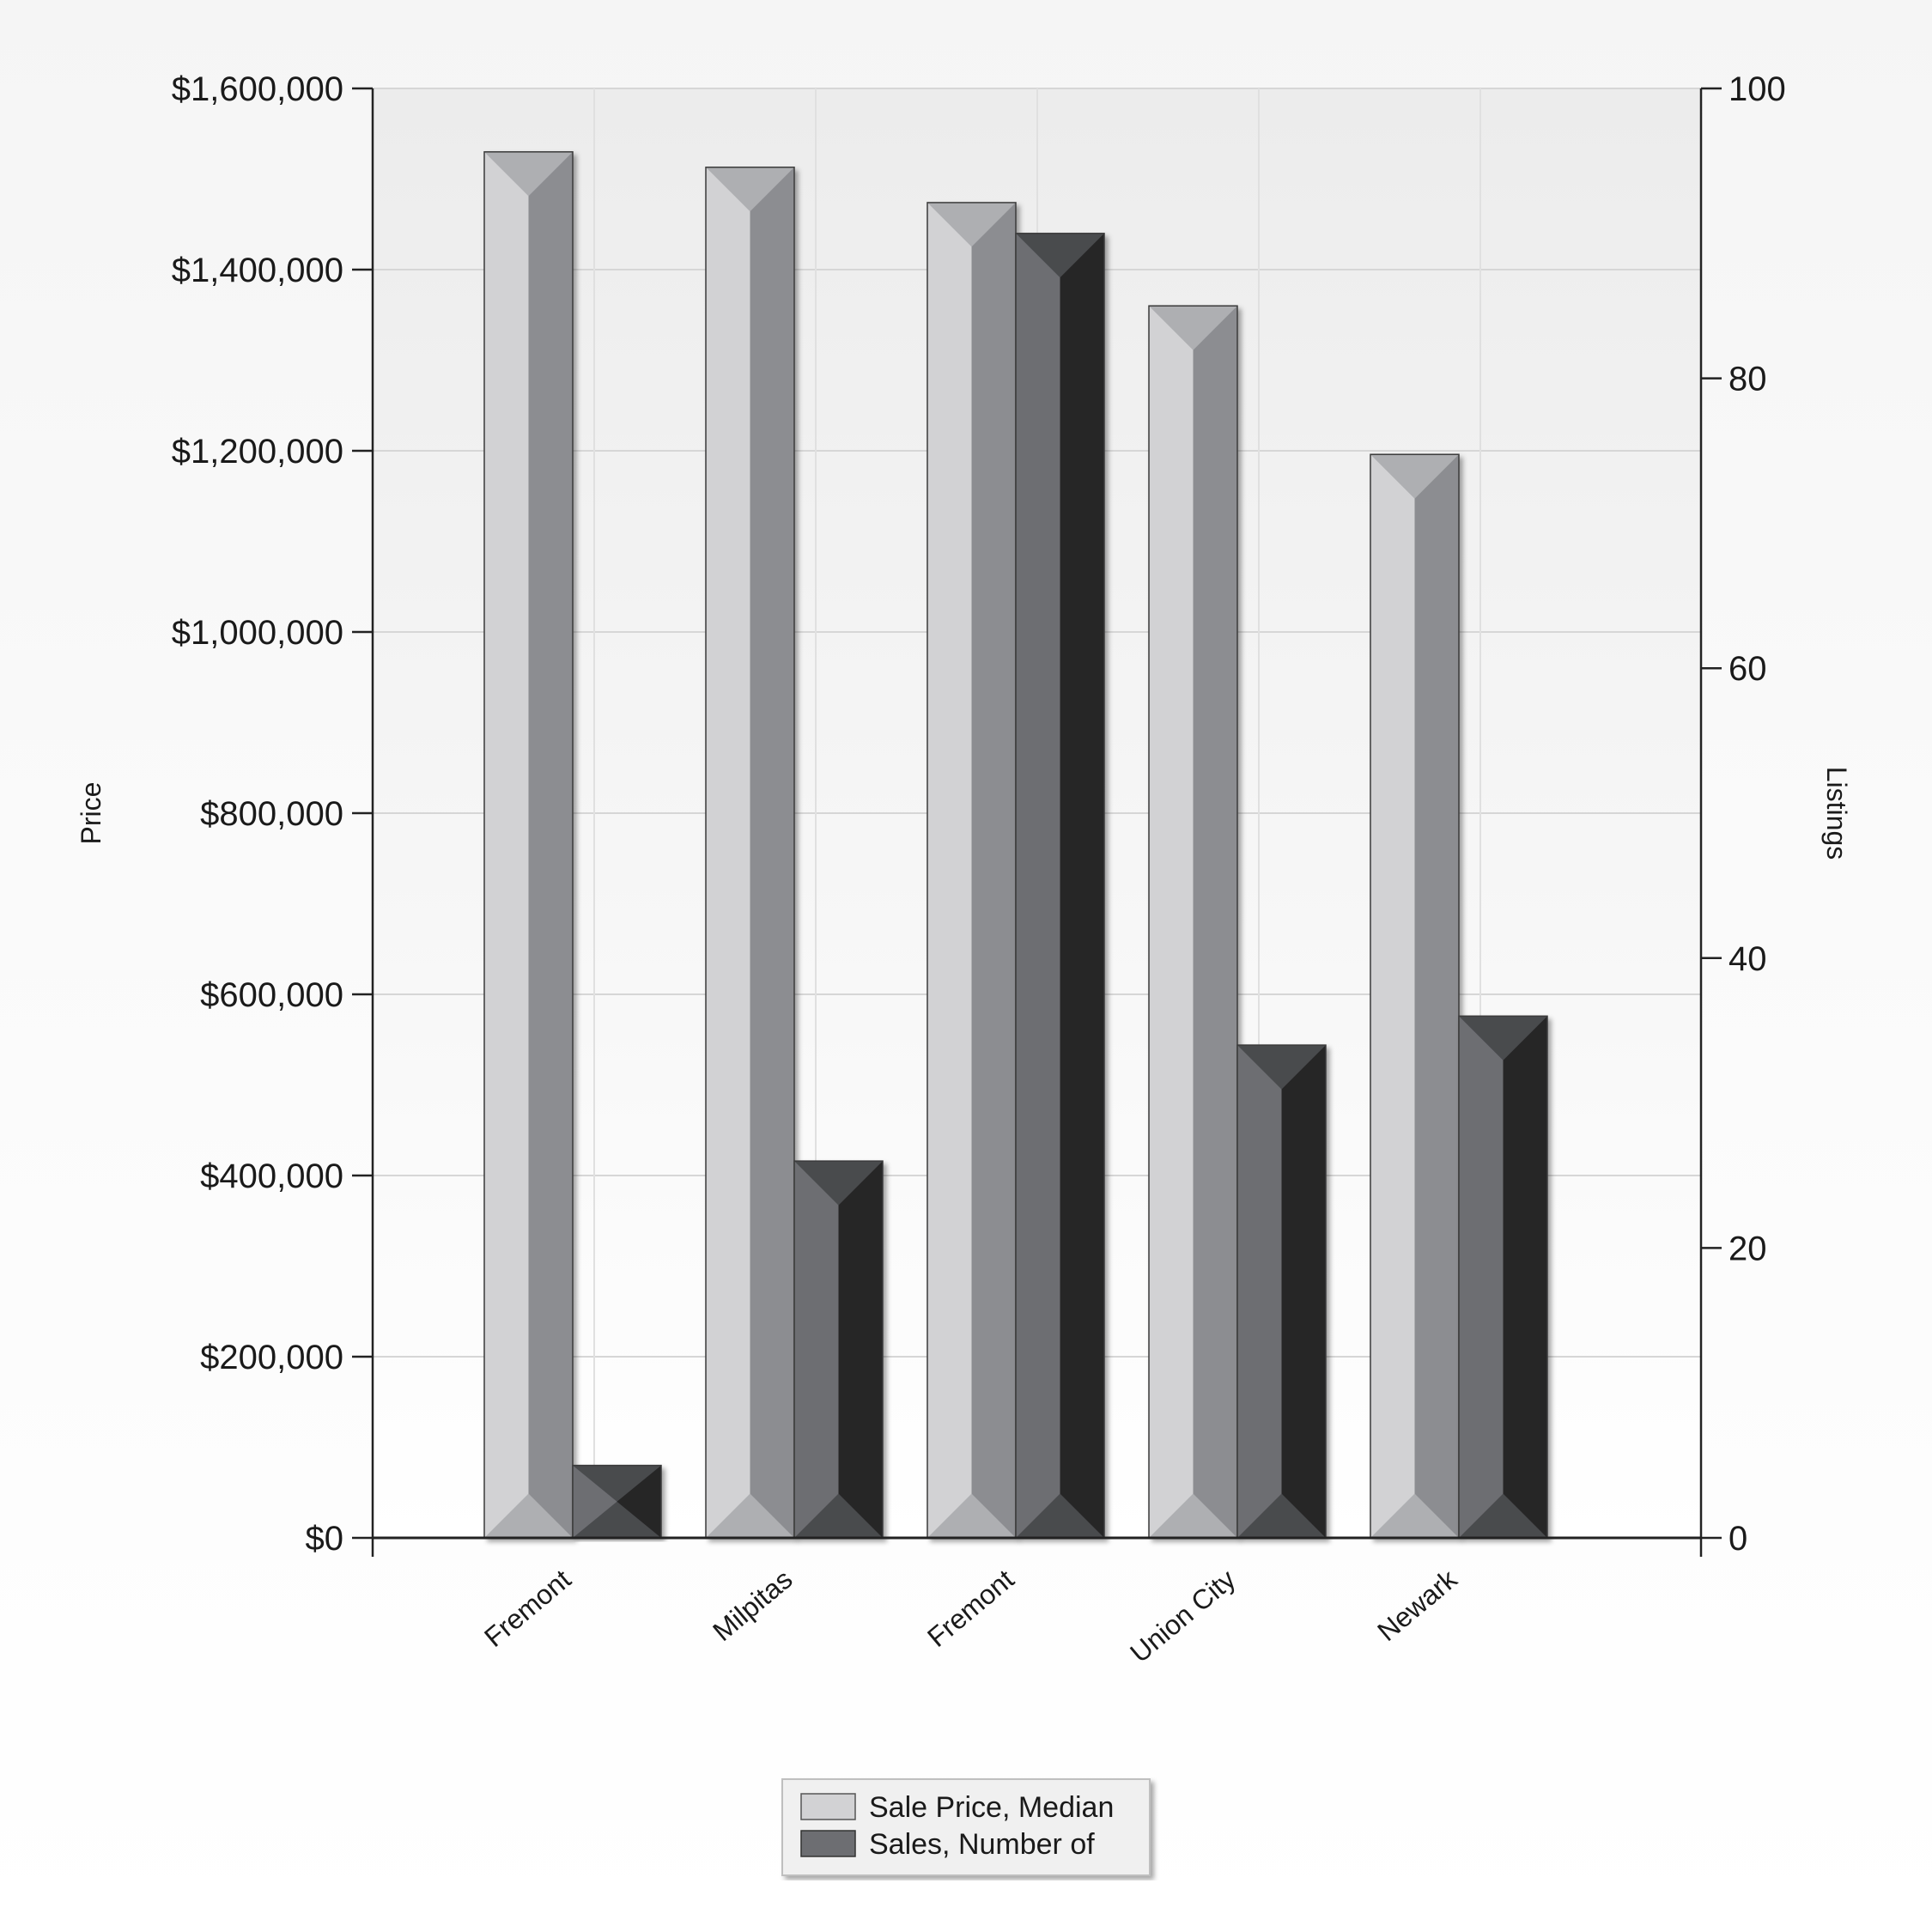  What do you see at coordinates (1836, 813) in the screenshot?
I see `right-axis-title: Listings` at bounding box center [1836, 813].